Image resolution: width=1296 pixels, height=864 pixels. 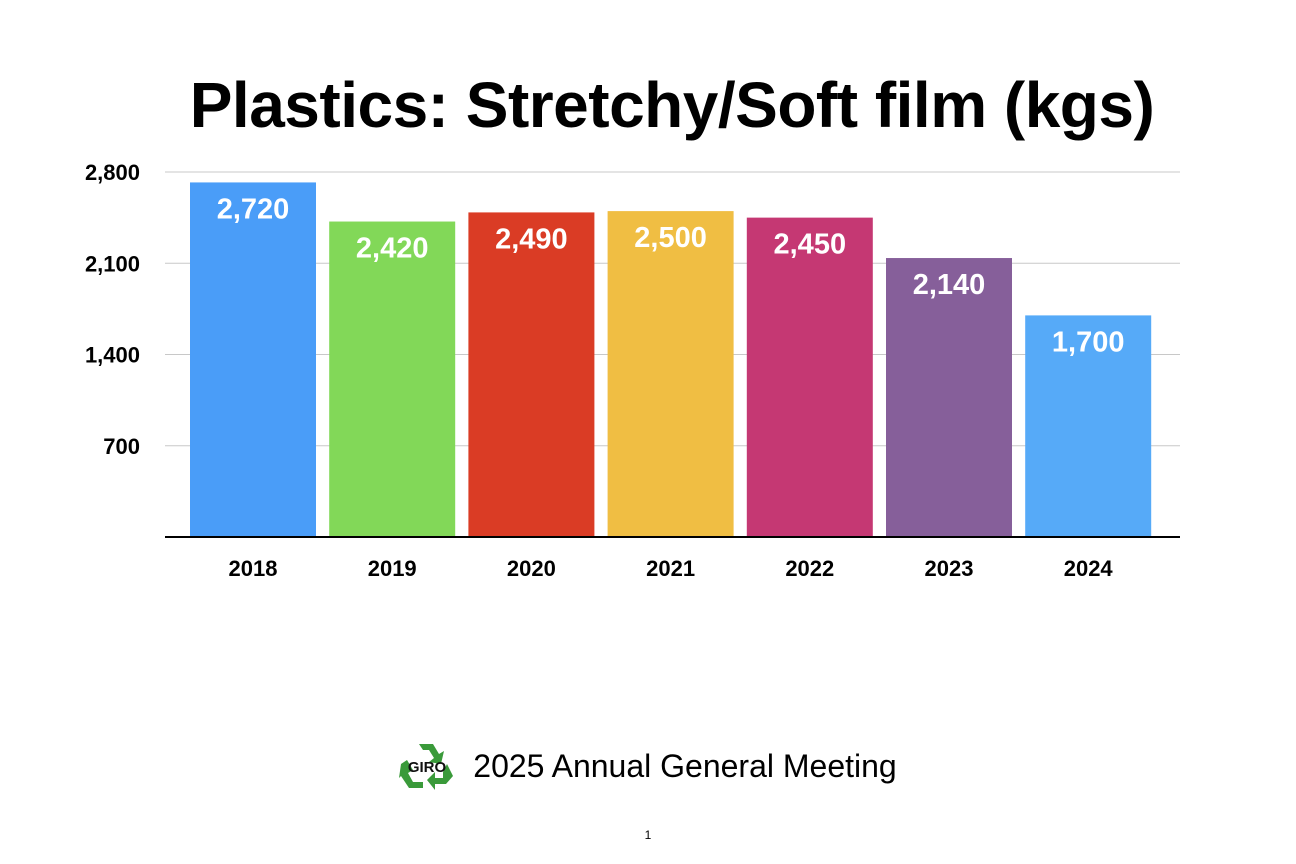 I want to click on y-tick-label: 2,800, so click(x=112, y=172).